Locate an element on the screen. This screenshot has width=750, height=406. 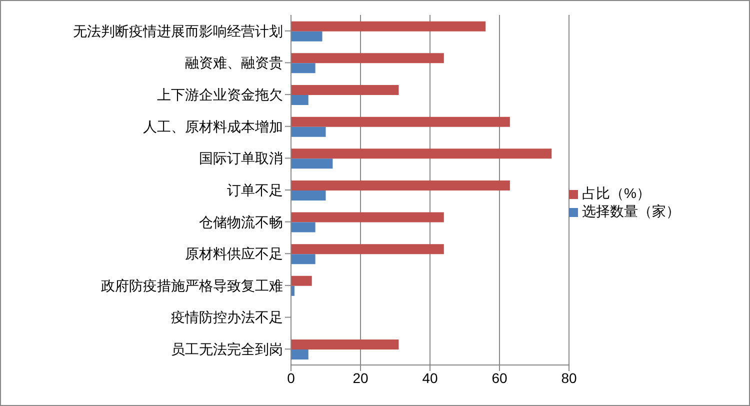
y-tick-label: 国际订单取消 is located at coordinates (241, 158).